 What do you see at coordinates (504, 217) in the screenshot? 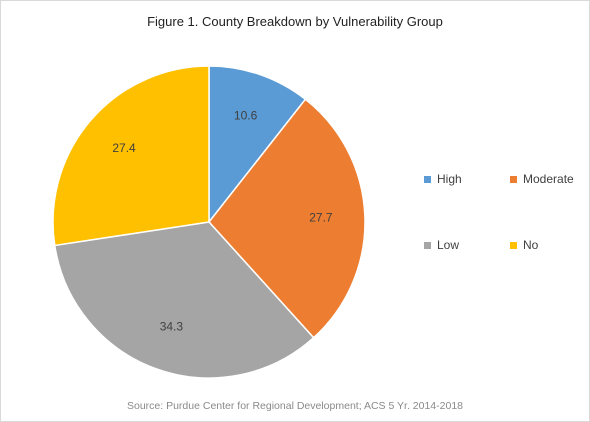
I see `chart-legend: High Moderate Low No` at bounding box center [504, 217].